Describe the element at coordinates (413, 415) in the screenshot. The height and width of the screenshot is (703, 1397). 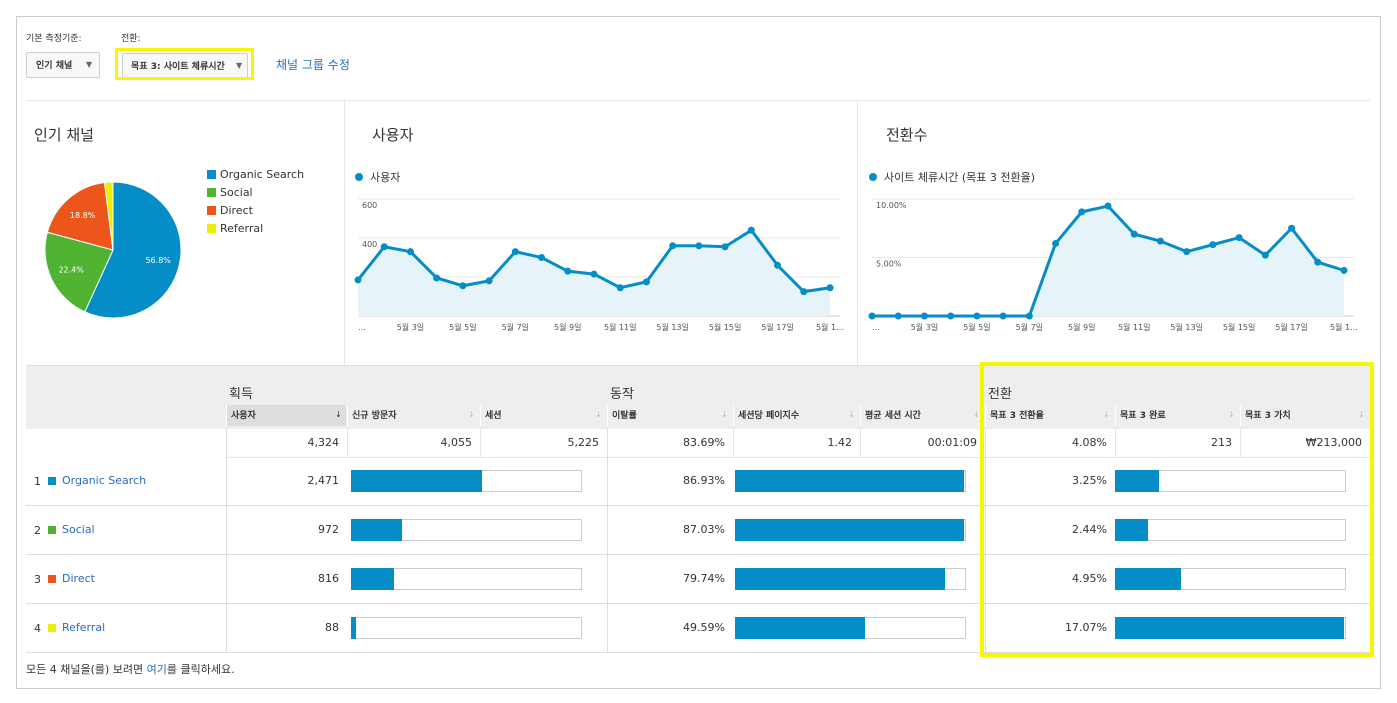
I see `column-header: 신규 방문자` at that location.